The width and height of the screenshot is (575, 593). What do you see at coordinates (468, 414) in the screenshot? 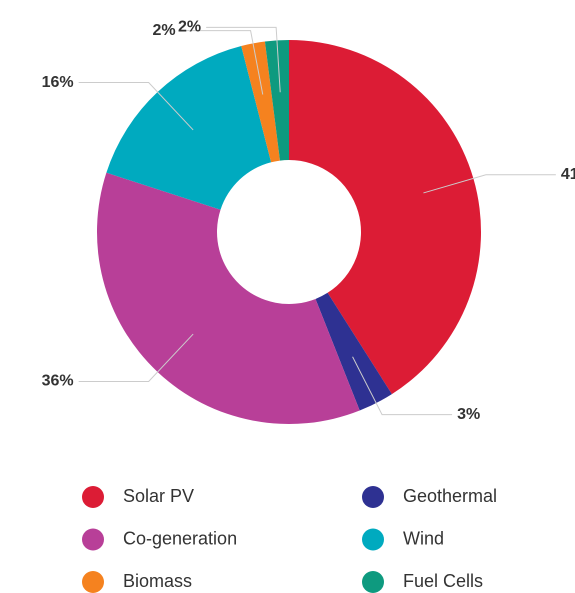
I see `value-label: 3%` at bounding box center [468, 414].